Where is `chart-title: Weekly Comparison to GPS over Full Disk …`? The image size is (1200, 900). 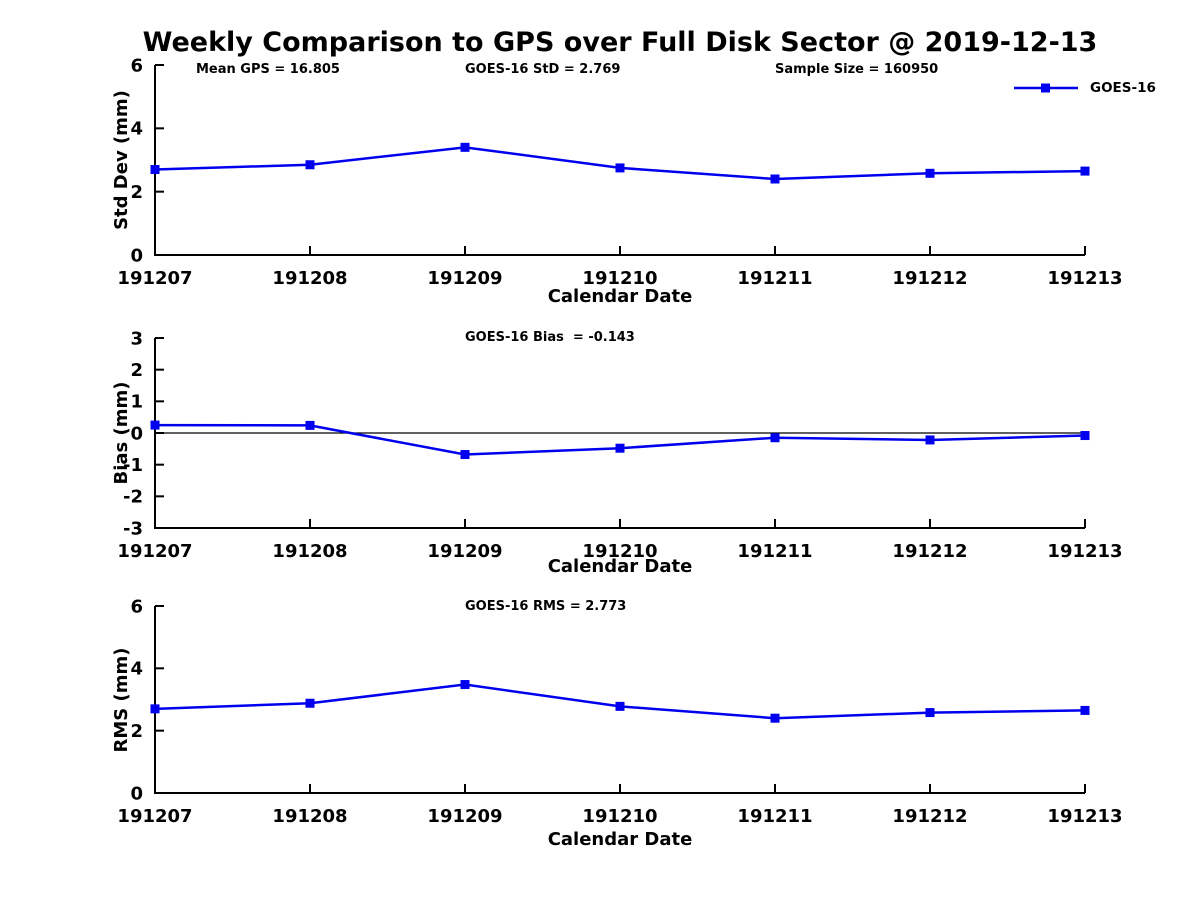
chart-title: Weekly Comparison to GPS over Full Disk … is located at coordinates (620, 42).